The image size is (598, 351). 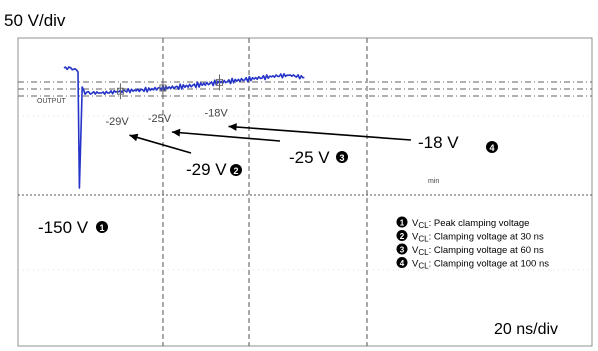 I want to click on callout-bullet-number-3: 3, so click(x=341, y=158).